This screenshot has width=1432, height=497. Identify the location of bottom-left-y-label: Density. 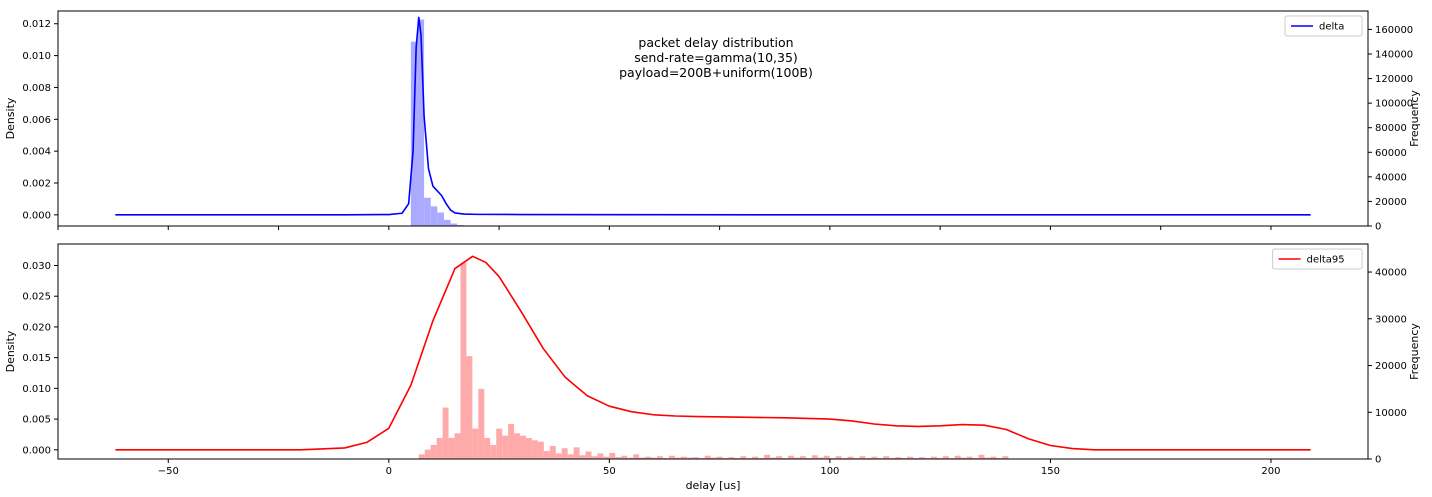
(10, 351).